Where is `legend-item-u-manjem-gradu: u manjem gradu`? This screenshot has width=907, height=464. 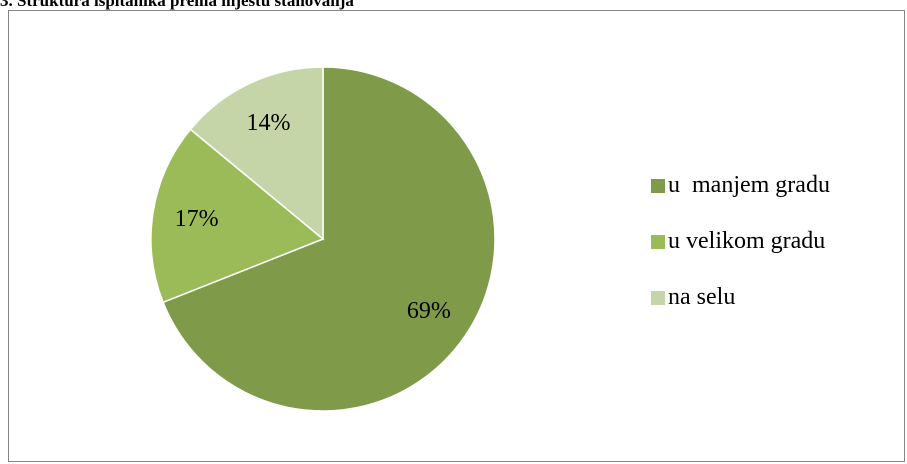 legend-item-u-manjem-gradu: u manjem gradu is located at coordinates (740, 185).